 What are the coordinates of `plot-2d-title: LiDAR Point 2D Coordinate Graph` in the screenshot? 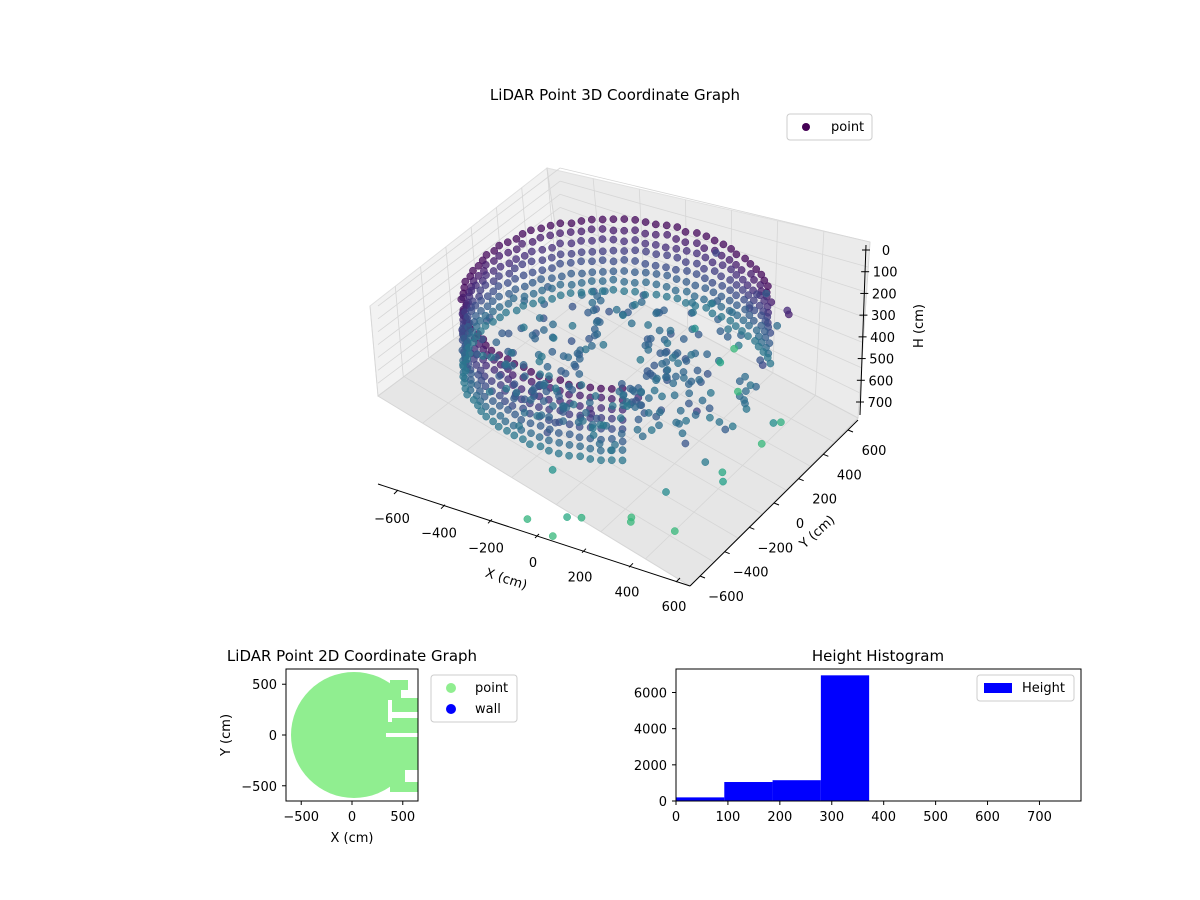 It's located at (352, 656).